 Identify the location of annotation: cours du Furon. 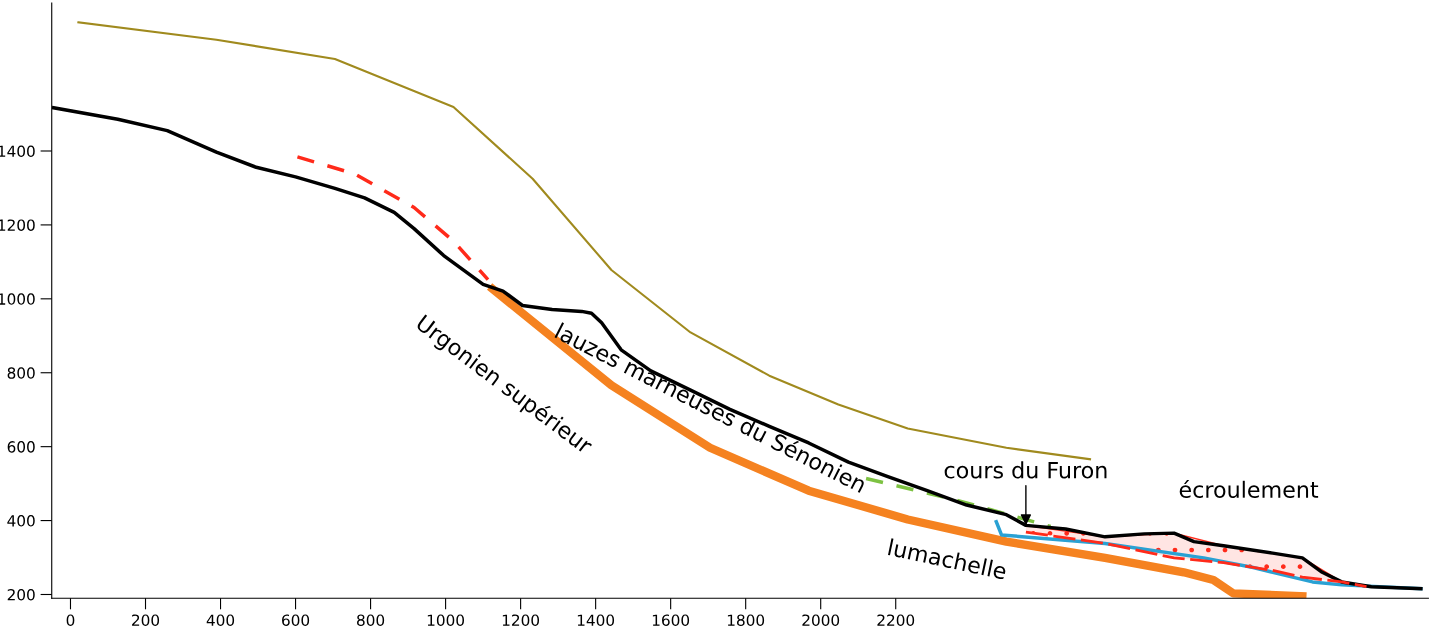
(1025, 470).